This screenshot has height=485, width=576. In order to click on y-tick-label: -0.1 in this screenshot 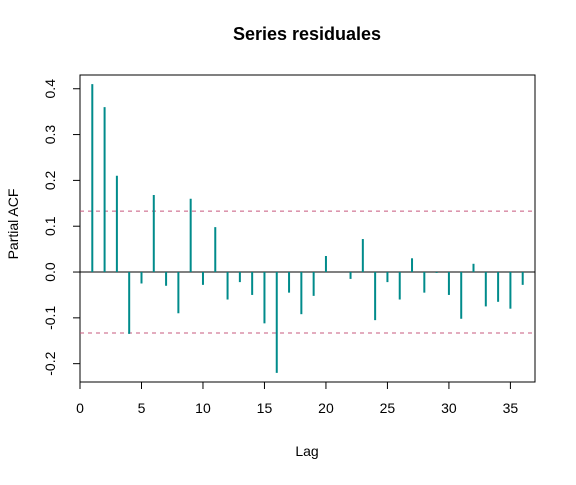, I will do `click(50, 318)`.